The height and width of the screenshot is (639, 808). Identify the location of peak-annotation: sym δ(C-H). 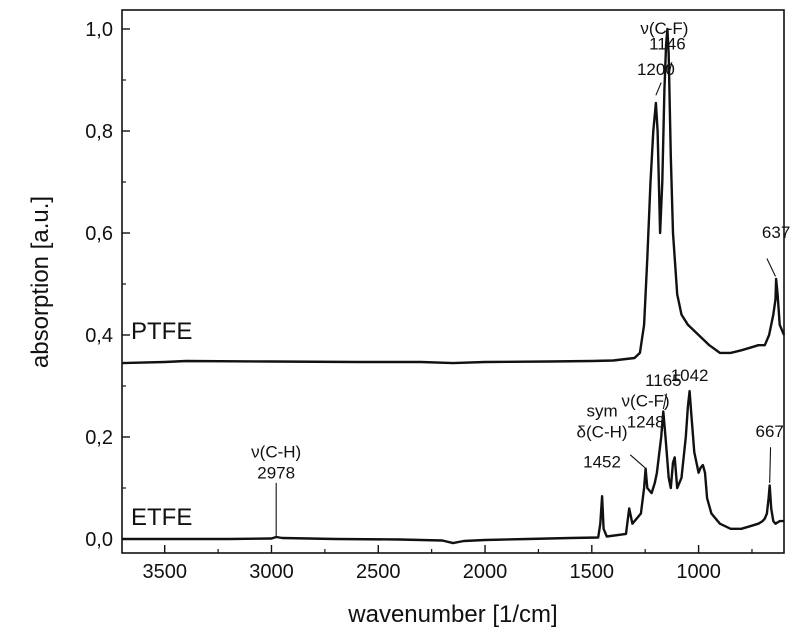
(602, 422).